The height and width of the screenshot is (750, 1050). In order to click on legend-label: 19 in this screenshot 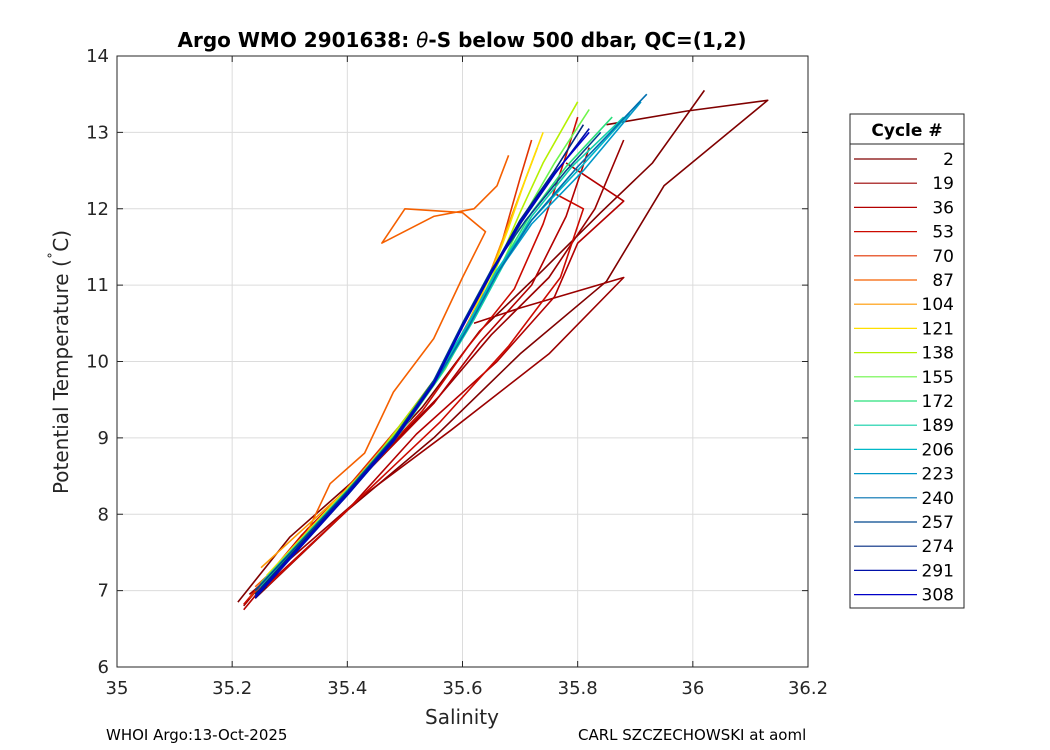, I will do `click(943, 184)`.